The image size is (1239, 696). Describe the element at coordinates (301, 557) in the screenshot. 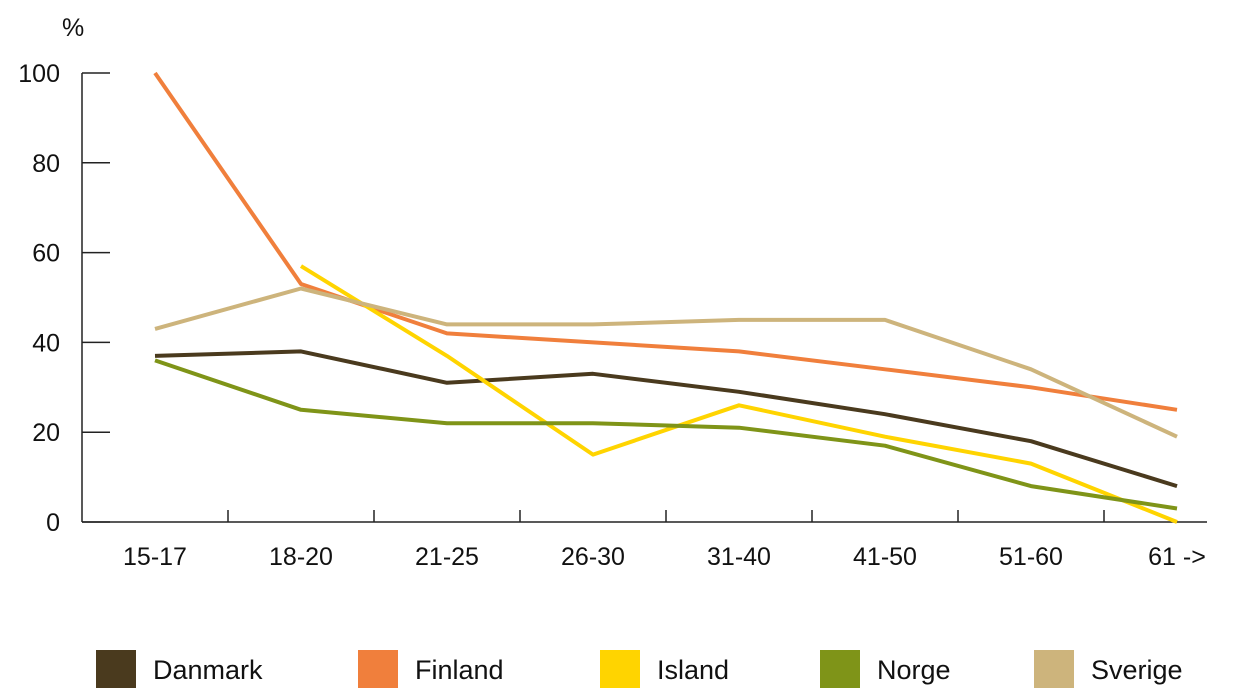

I see `x-tick-label: 18-20` at that location.